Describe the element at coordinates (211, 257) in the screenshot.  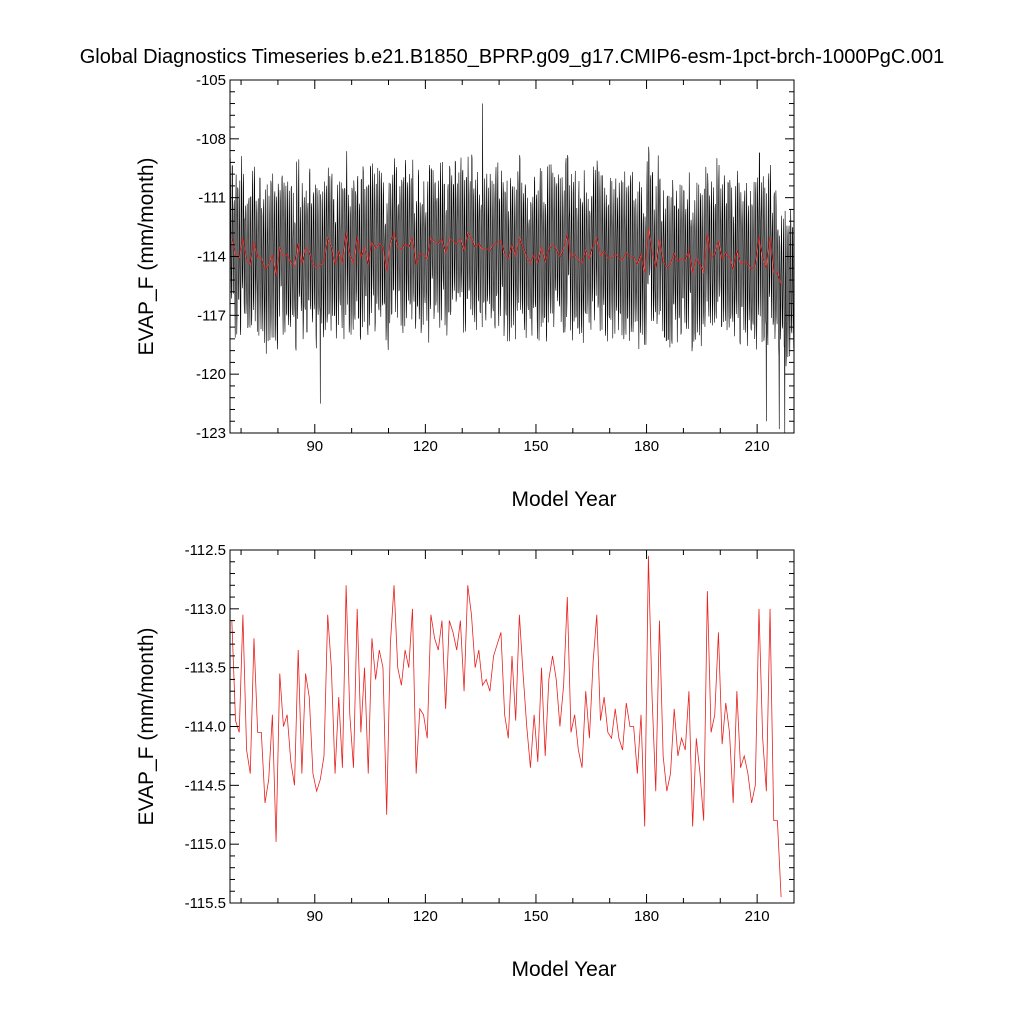
I see `y-tick-label: -114` at that location.